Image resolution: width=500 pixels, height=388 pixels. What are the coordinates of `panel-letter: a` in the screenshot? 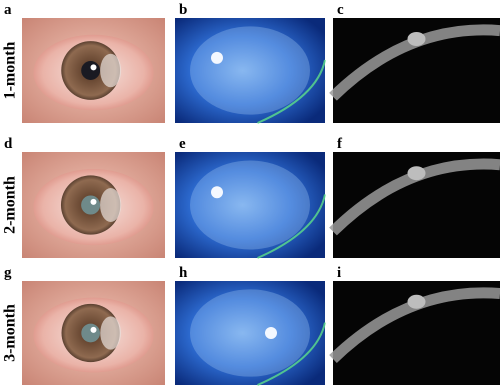 It's located at (8, 10).